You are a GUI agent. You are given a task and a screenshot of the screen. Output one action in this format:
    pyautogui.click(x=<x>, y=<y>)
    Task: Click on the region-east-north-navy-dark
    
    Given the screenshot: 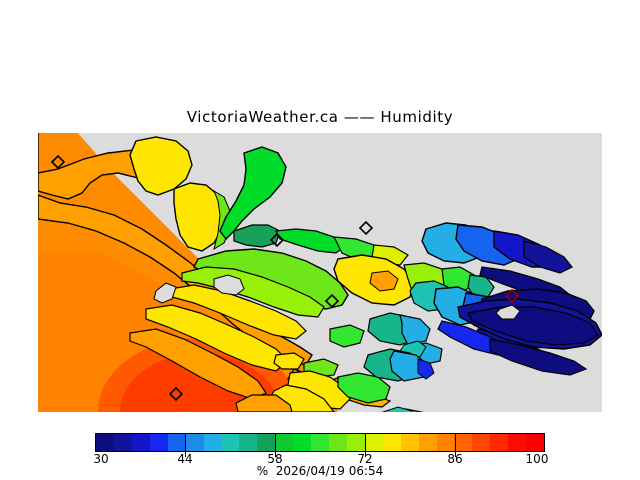 What is the action you would take?
    pyautogui.click(x=548, y=257)
    